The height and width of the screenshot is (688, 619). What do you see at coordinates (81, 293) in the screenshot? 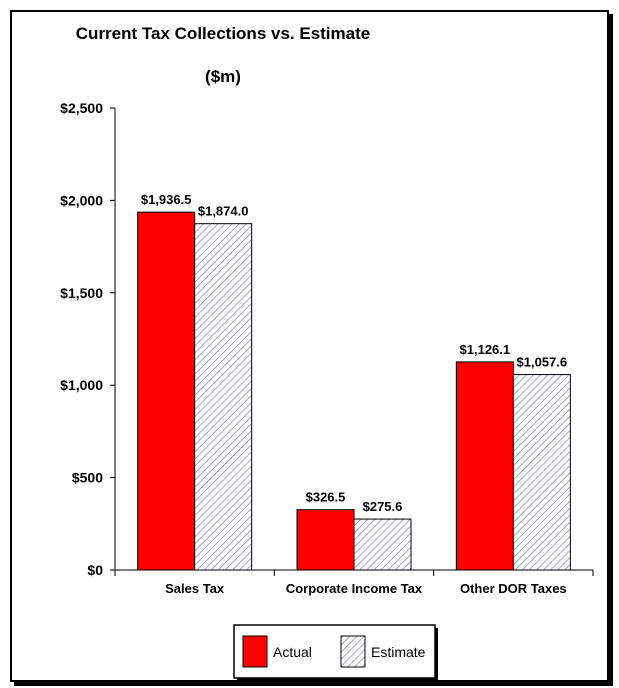
I see `y-tick-label: $1,500` at bounding box center [81, 293].